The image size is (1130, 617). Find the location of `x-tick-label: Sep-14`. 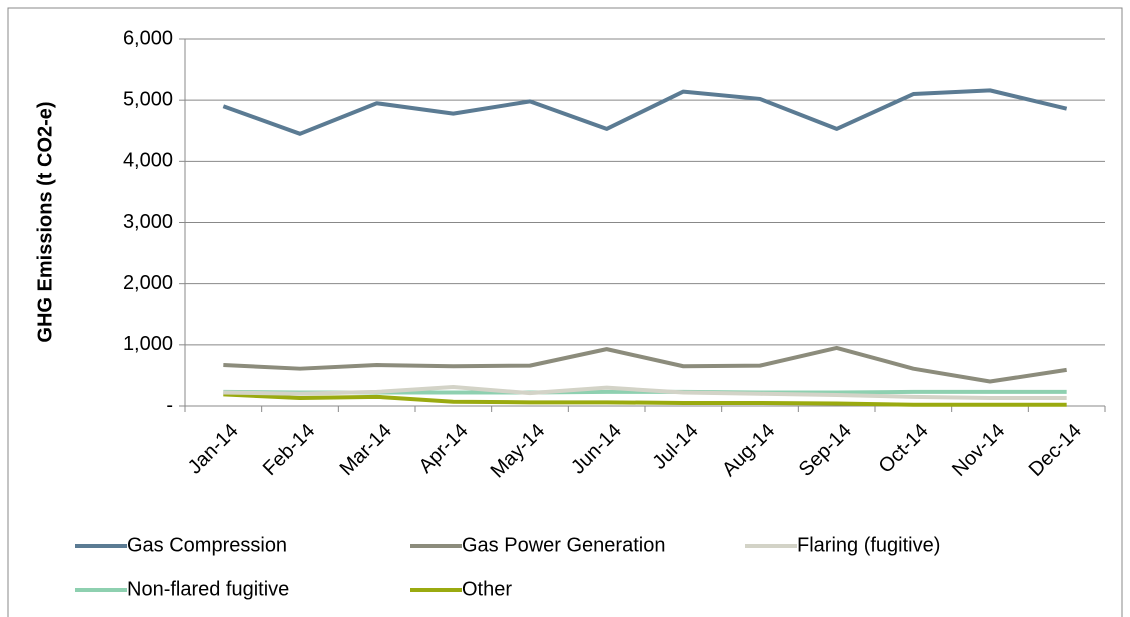

x-tick-label: Sep-14 is located at coordinates (825, 450).